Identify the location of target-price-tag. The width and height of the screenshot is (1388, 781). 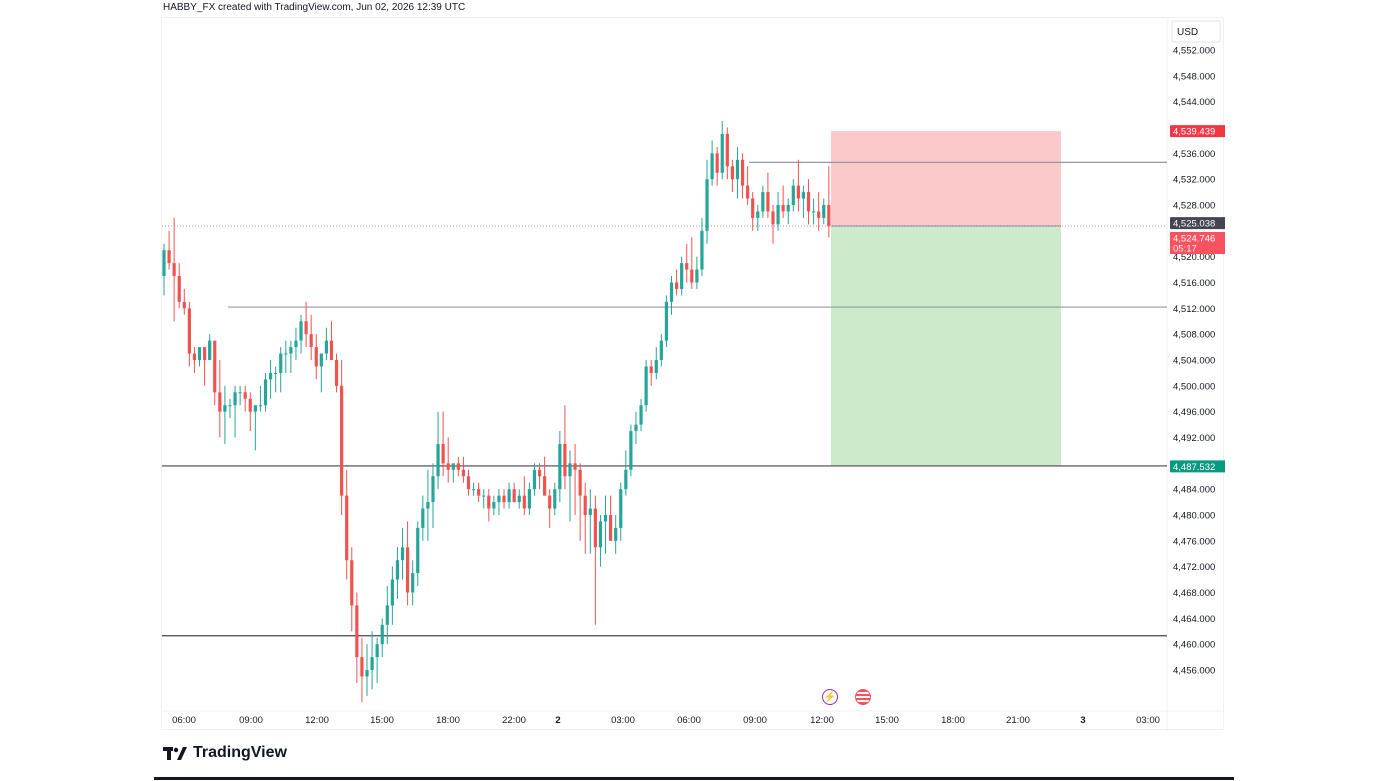
(1197, 466).